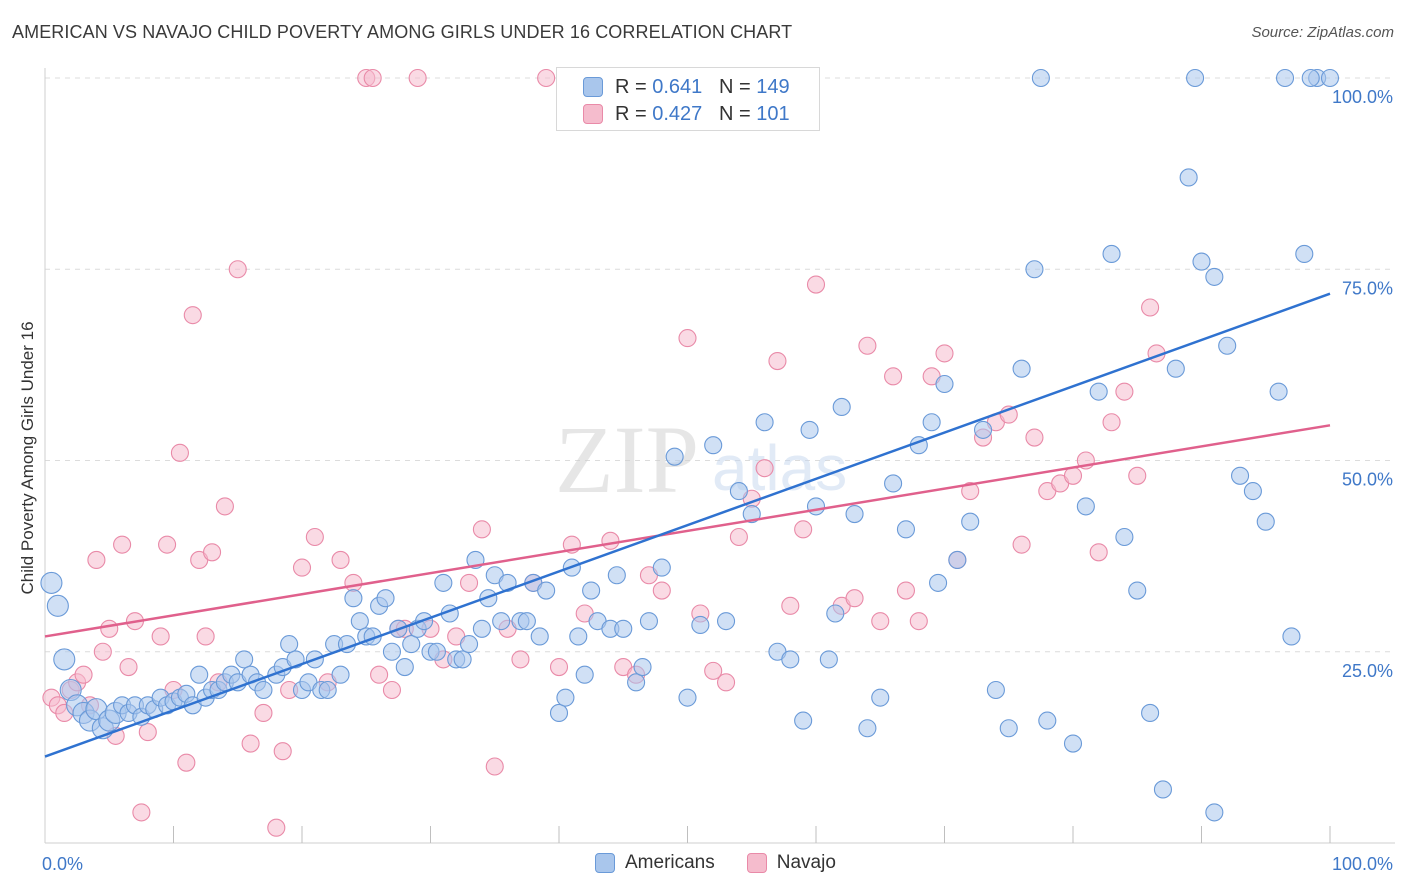 The height and width of the screenshot is (892, 1406). Describe the element at coordinates (1362, 97) in the screenshot. I see `y-tick-label: 100.0%` at that location.